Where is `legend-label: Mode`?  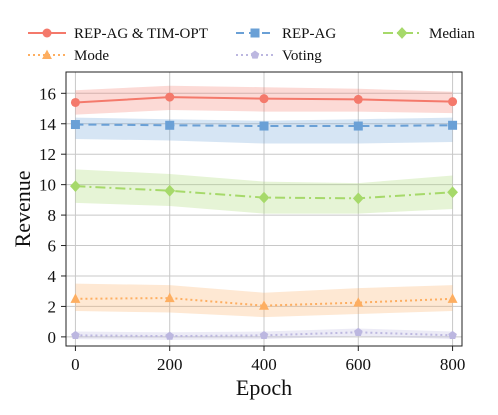 legend-label: Mode is located at coordinates (91, 56).